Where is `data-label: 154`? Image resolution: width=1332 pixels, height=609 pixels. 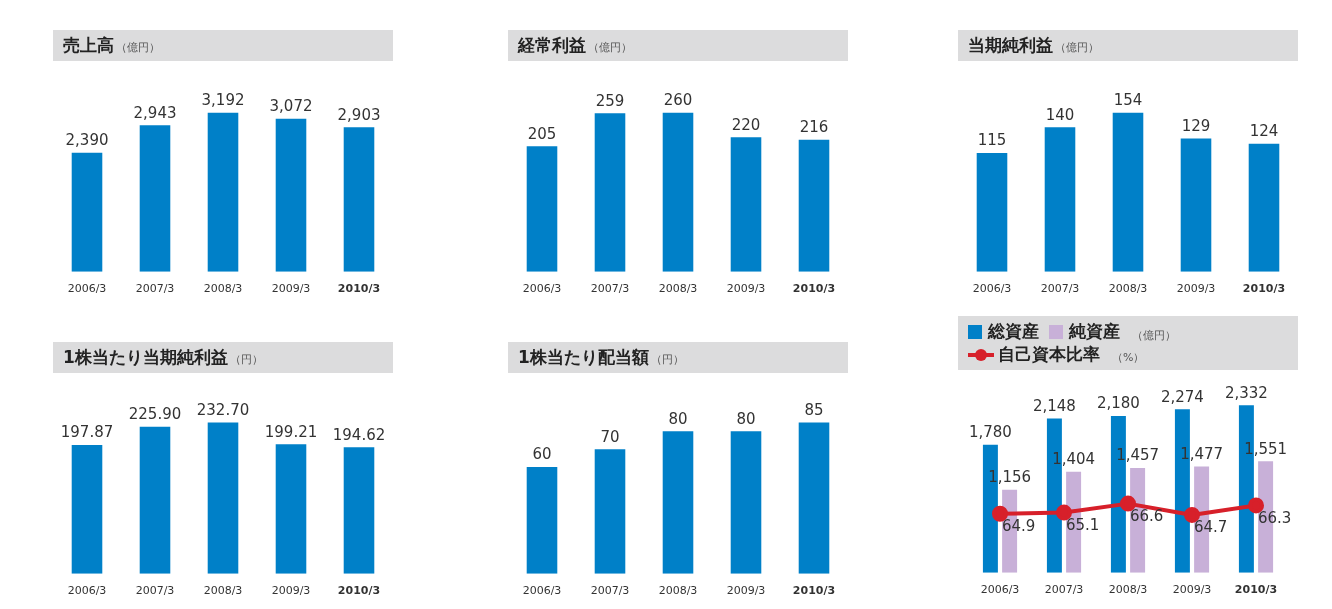 data-label: 154 is located at coordinates (1128, 100).